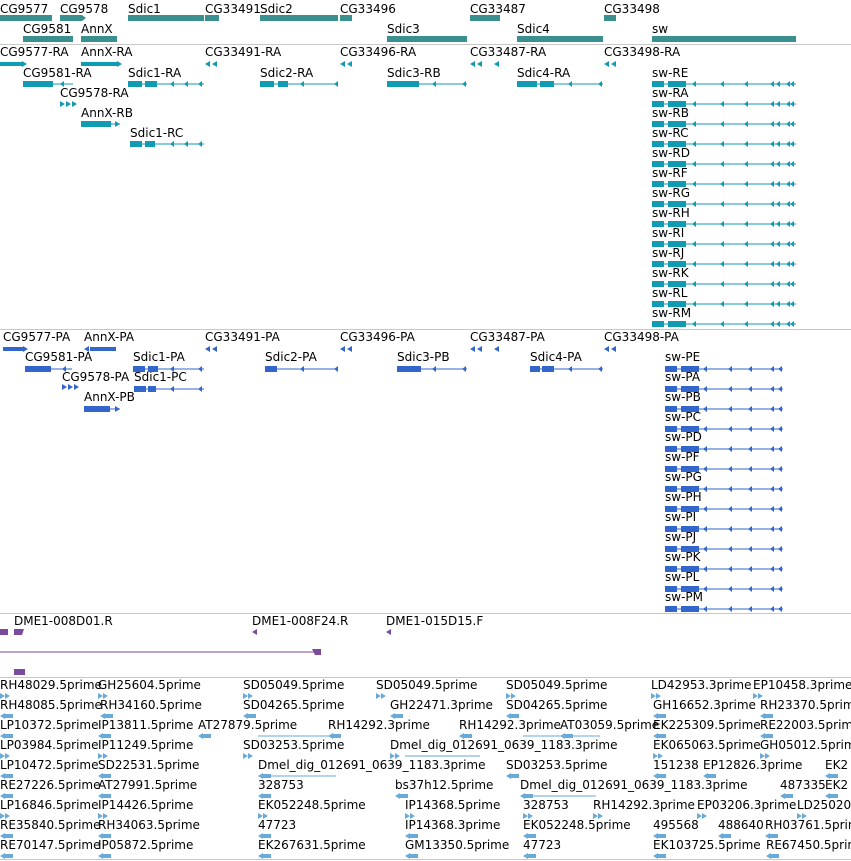  What do you see at coordinates (672, 313) in the screenshot?
I see `transcript-label: sw-RM` at bounding box center [672, 313].